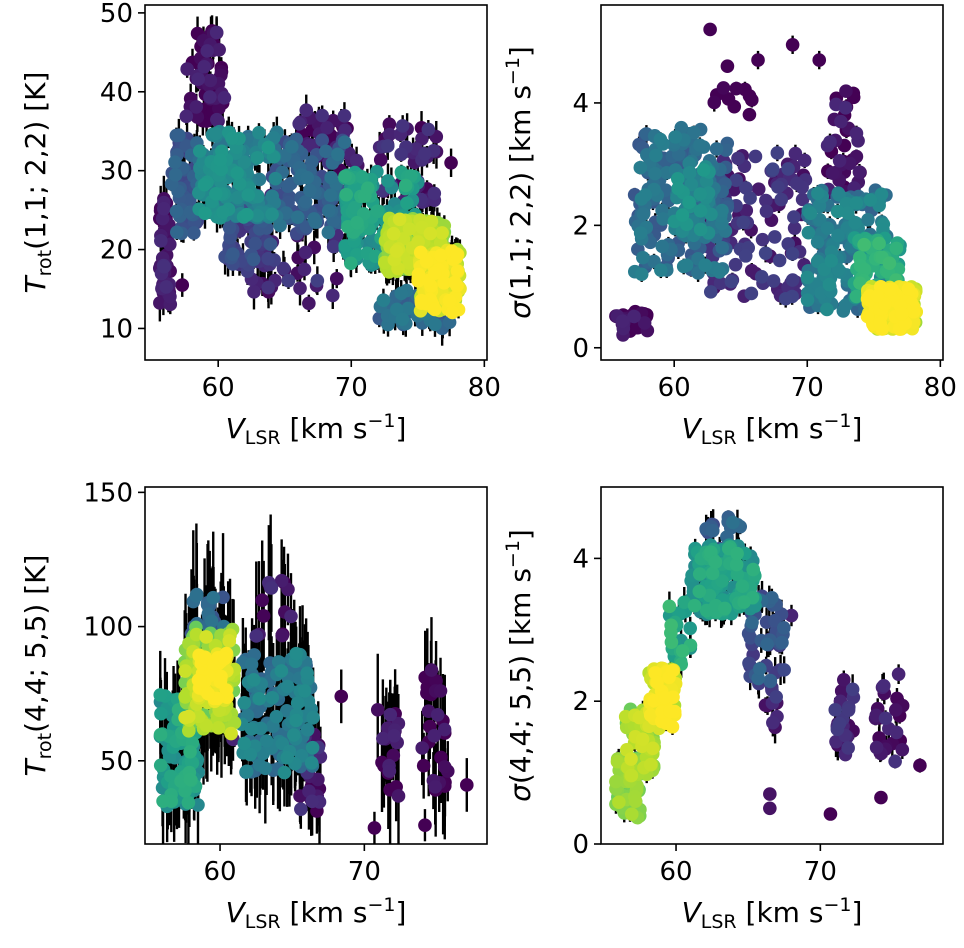  Describe the element at coordinates (116, 93) in the screenshot. I see `y-tick-label: 40` at that location.